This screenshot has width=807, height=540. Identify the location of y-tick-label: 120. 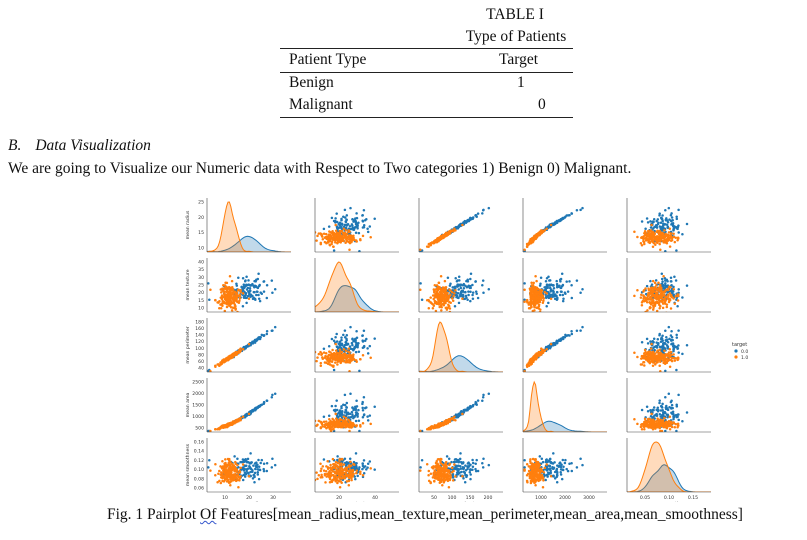
(199, 342).